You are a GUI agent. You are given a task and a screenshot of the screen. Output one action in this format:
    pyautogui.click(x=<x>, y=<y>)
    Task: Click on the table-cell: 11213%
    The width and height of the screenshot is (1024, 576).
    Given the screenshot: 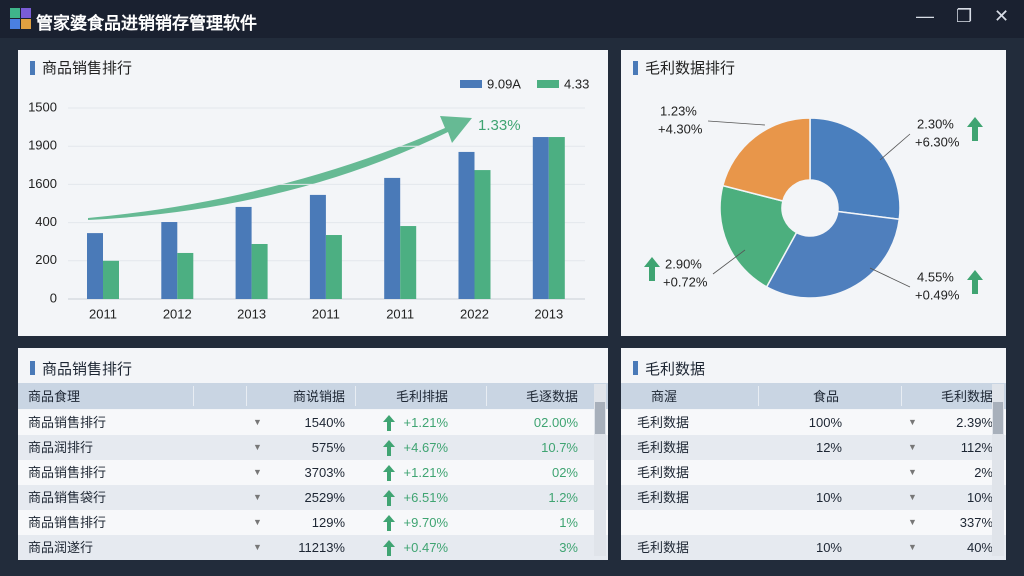 What is the action you would take?
    pyautogui.click(x=321, y=547)
    